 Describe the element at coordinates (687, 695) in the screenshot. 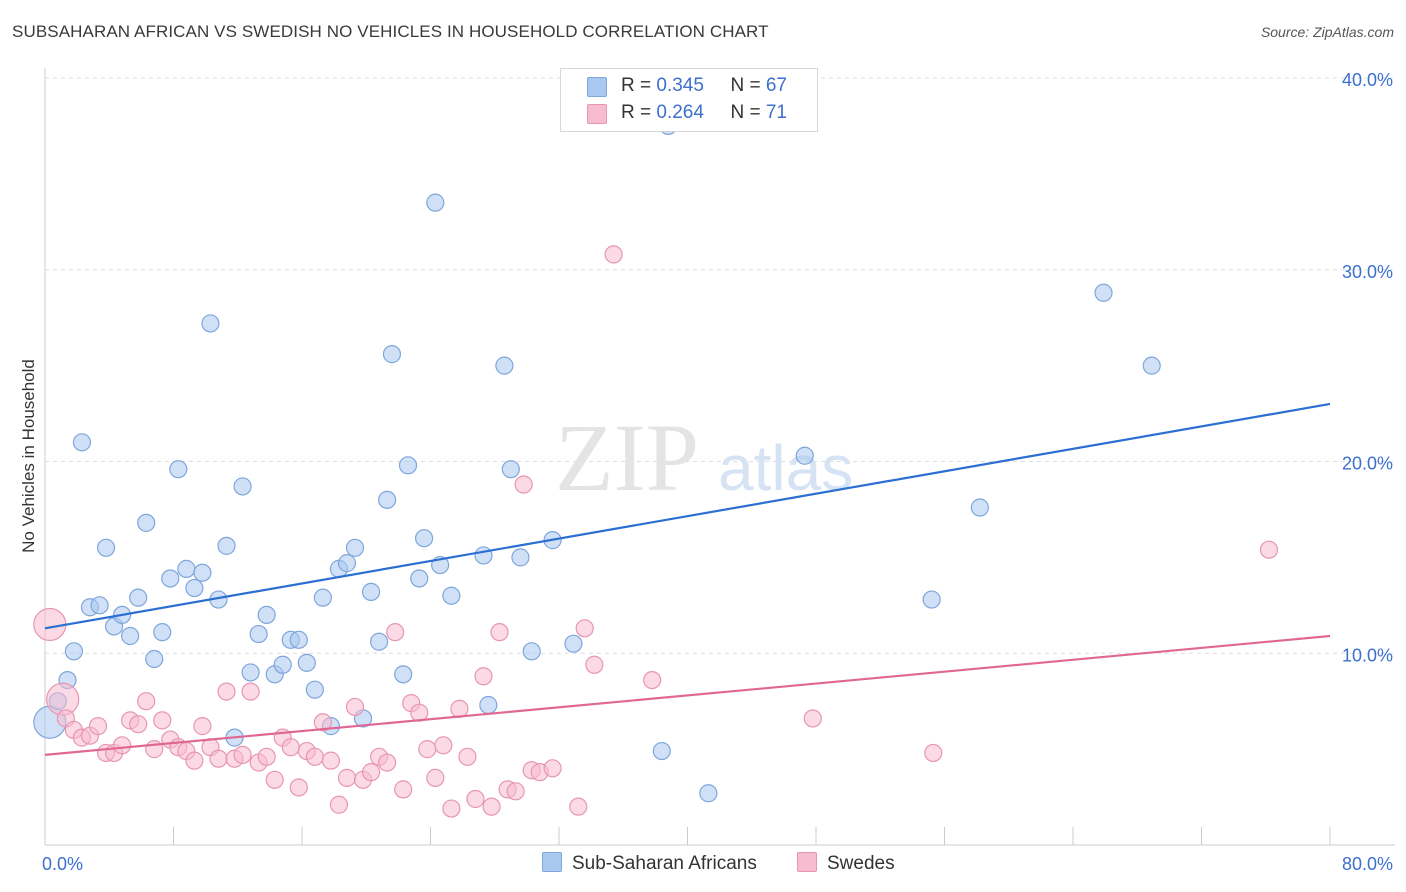

I see `trend-line-swedes` at that location.